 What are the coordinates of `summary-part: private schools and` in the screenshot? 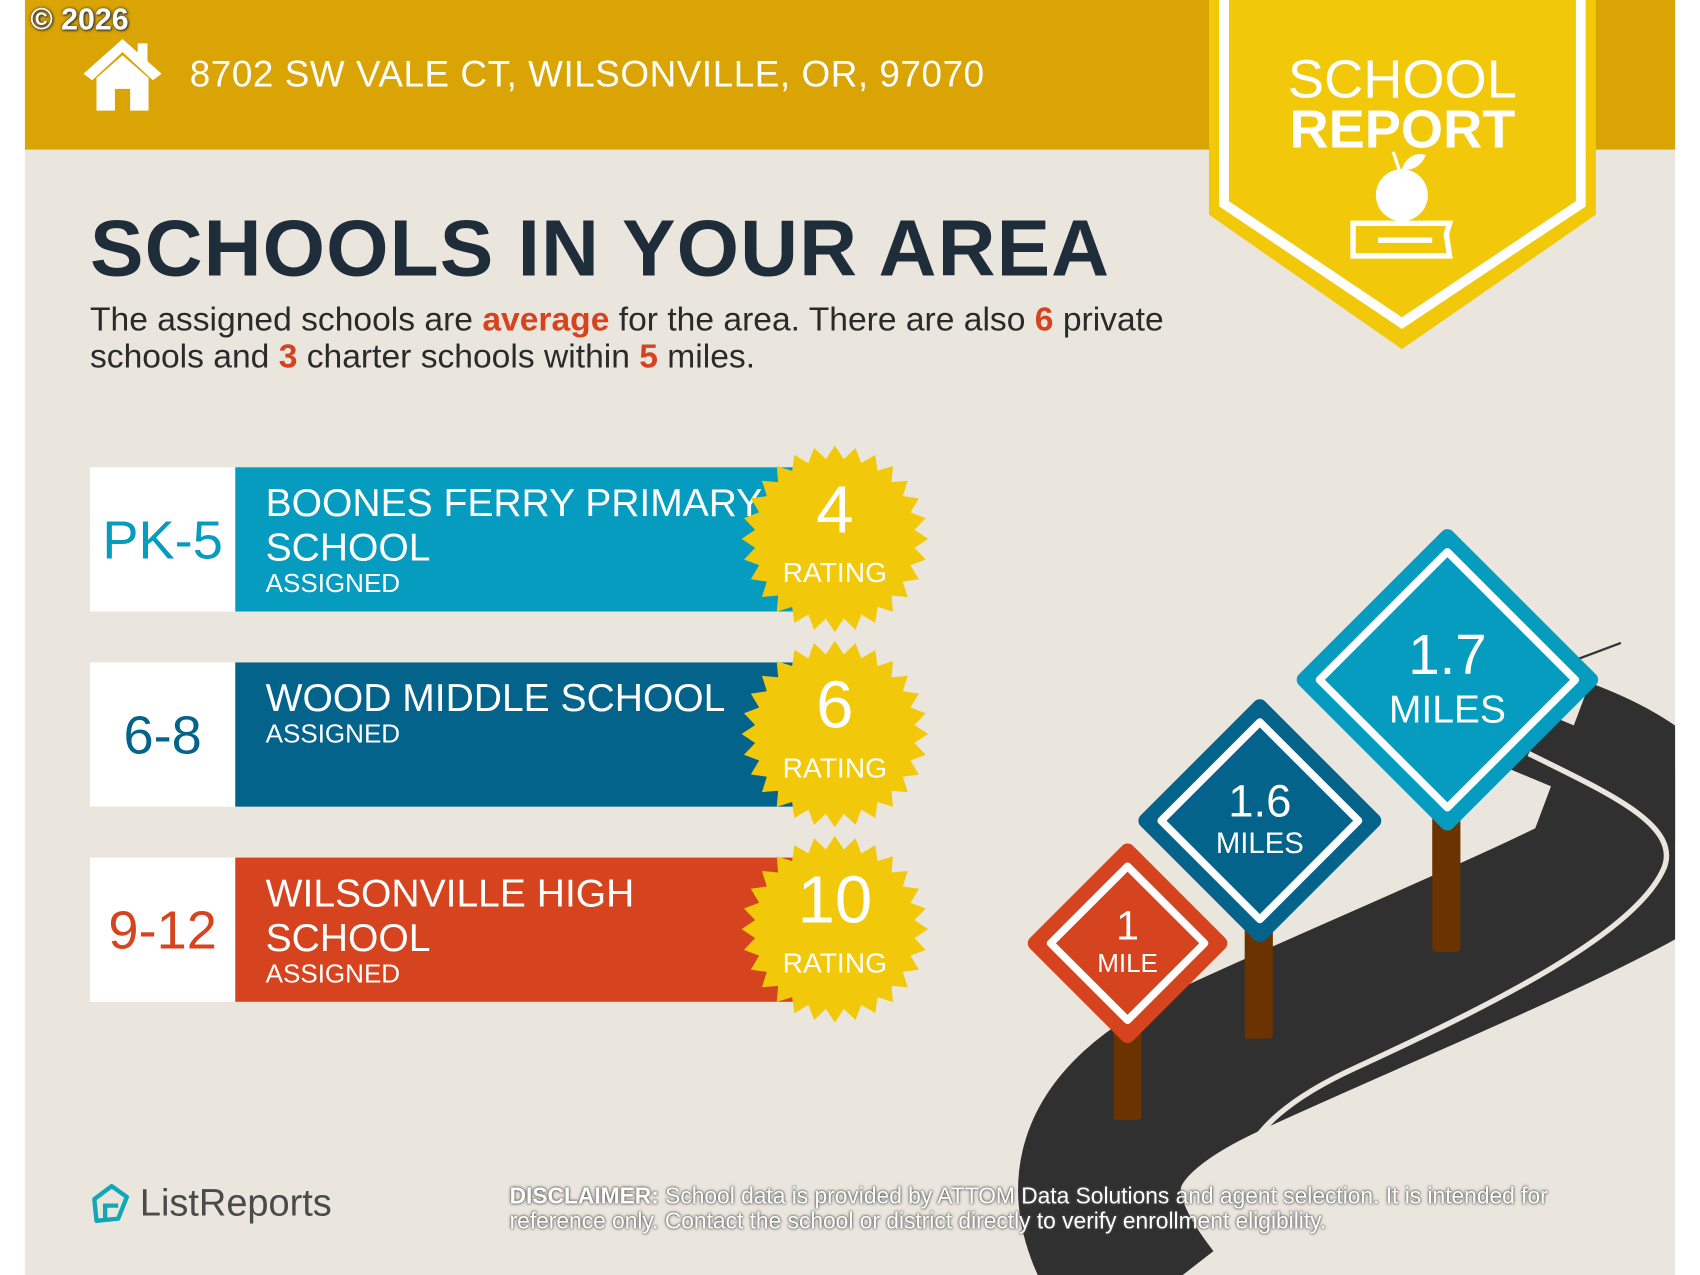 It's located at (626, 338).